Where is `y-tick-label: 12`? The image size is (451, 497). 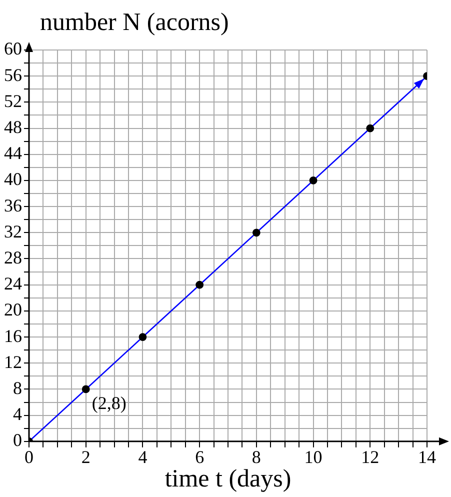
y-tick-label: 12 is located at coordinates (13, 362).